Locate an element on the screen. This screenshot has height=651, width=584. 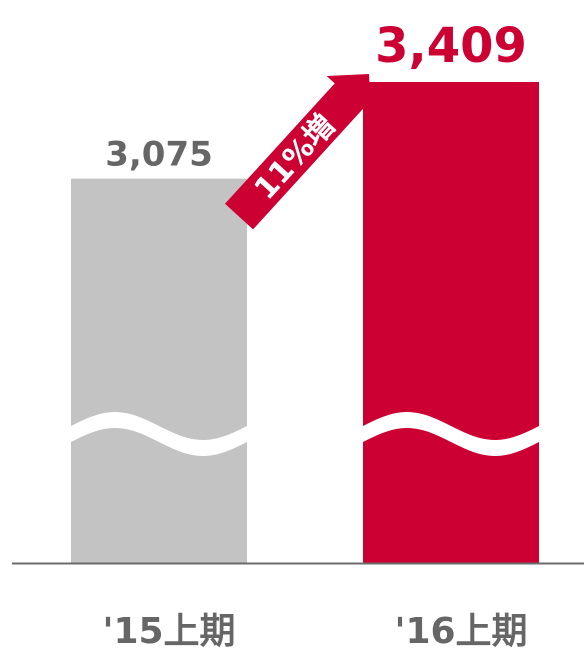
growth-arrow-body is located at coordinates (297, 152).